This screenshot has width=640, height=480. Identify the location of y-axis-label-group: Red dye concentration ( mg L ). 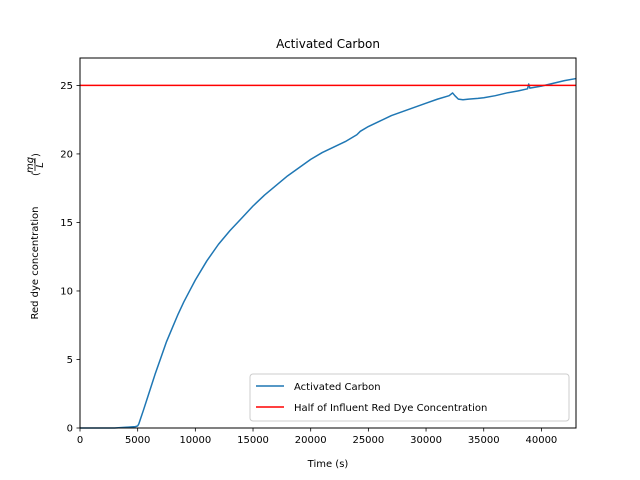
(35, 236).